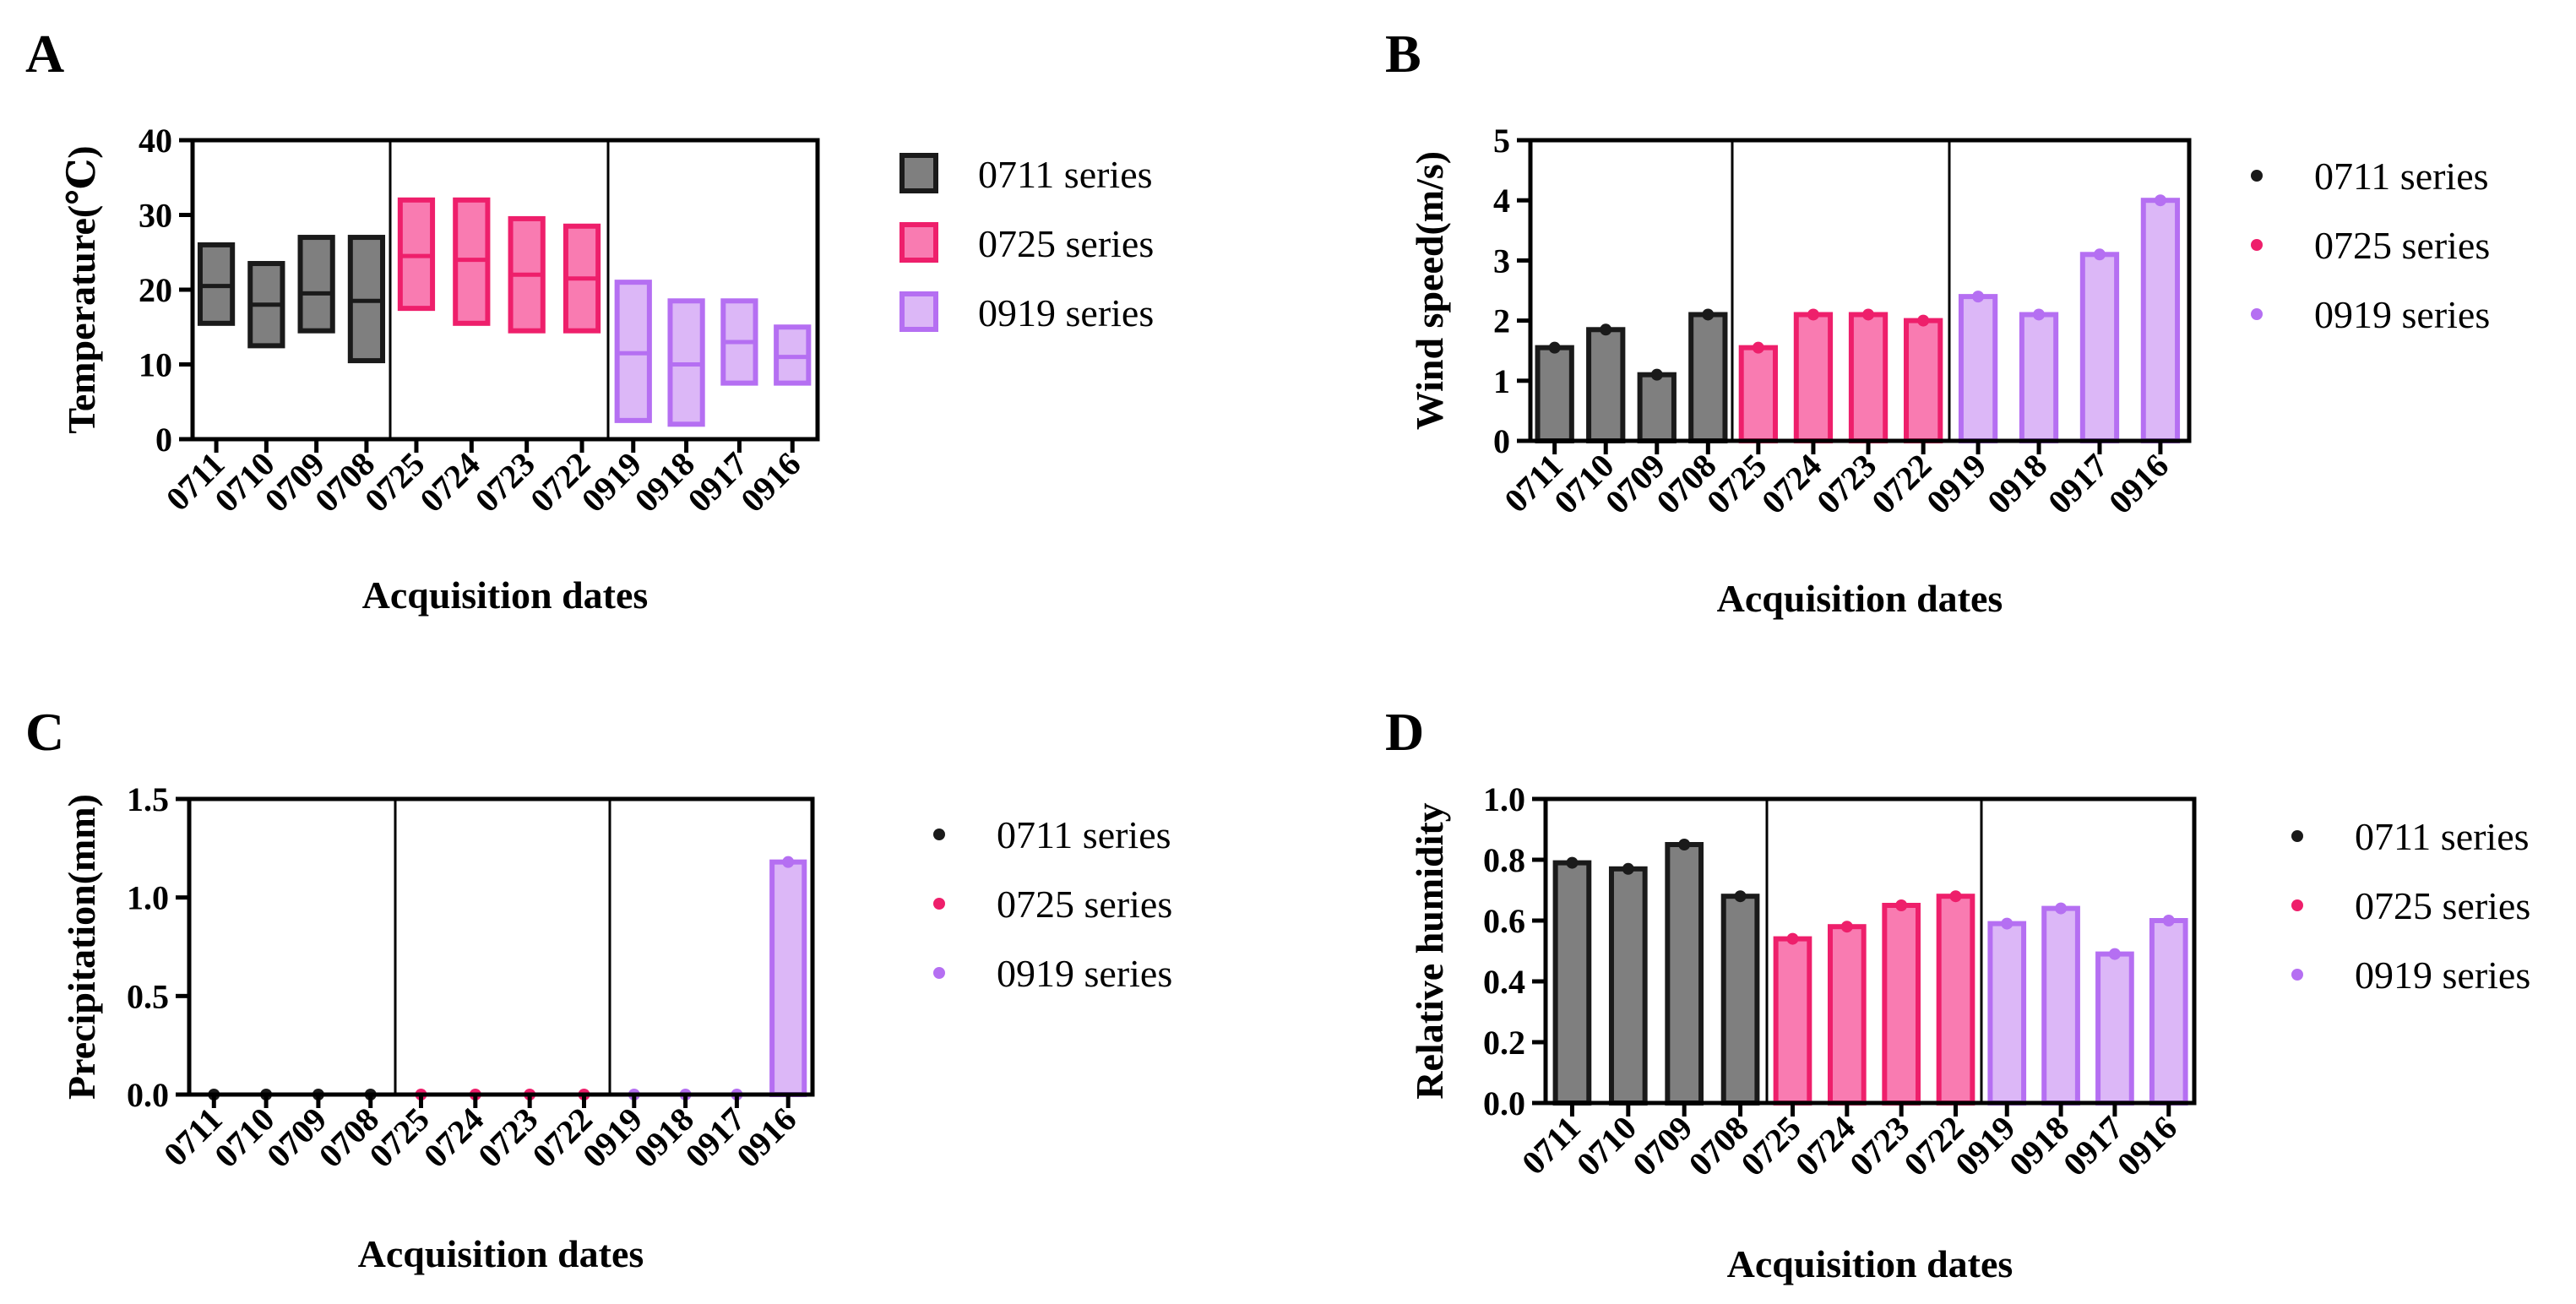  What do you see at coordinates (81, 289) in the screenshot?
I see `y-axis-title: Temperature(℃)` at bounding box center [81, 289].